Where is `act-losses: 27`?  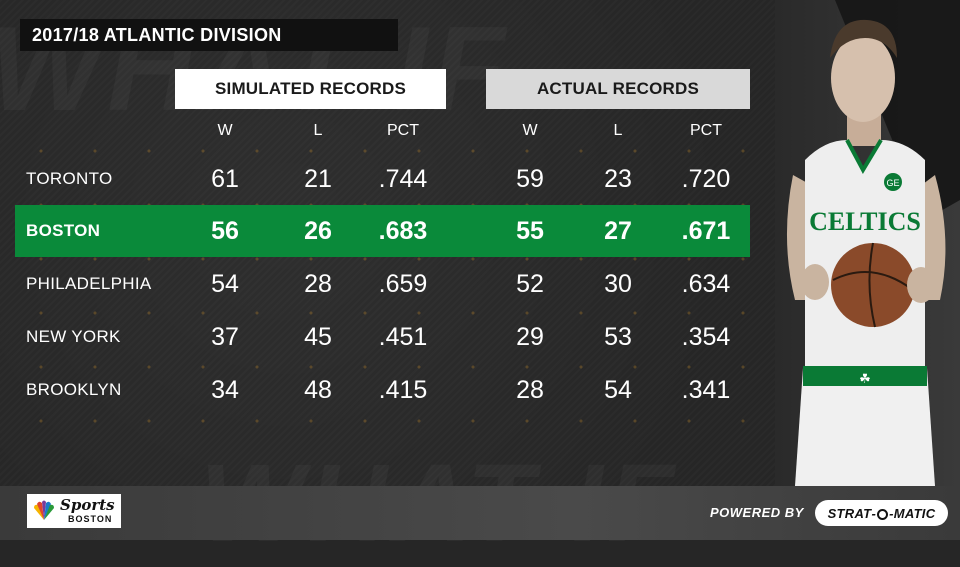
act-losses: 27 is located at coordinates (618, 230).